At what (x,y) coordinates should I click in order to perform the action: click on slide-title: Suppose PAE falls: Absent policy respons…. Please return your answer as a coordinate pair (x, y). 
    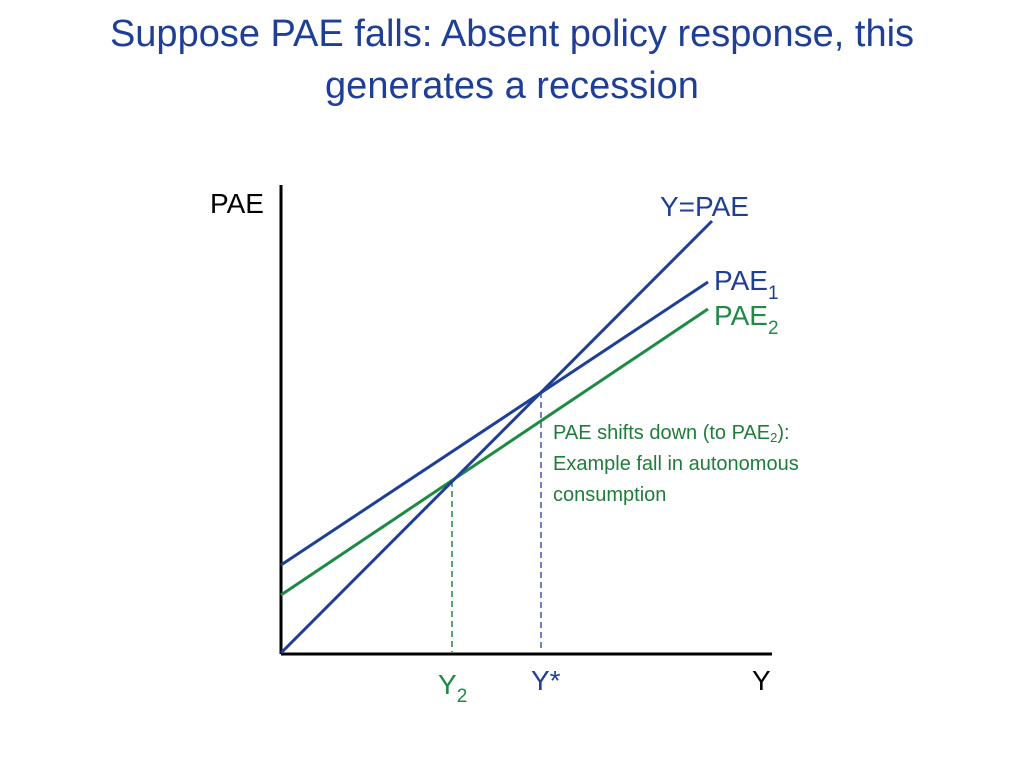
    Looking at the image, I should click on (512, 60).